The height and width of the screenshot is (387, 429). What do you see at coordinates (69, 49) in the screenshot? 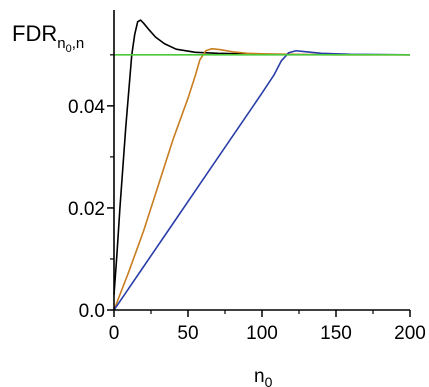
I see `y-axis-title-sub-zero: 0` at bounding box center [69, 49].